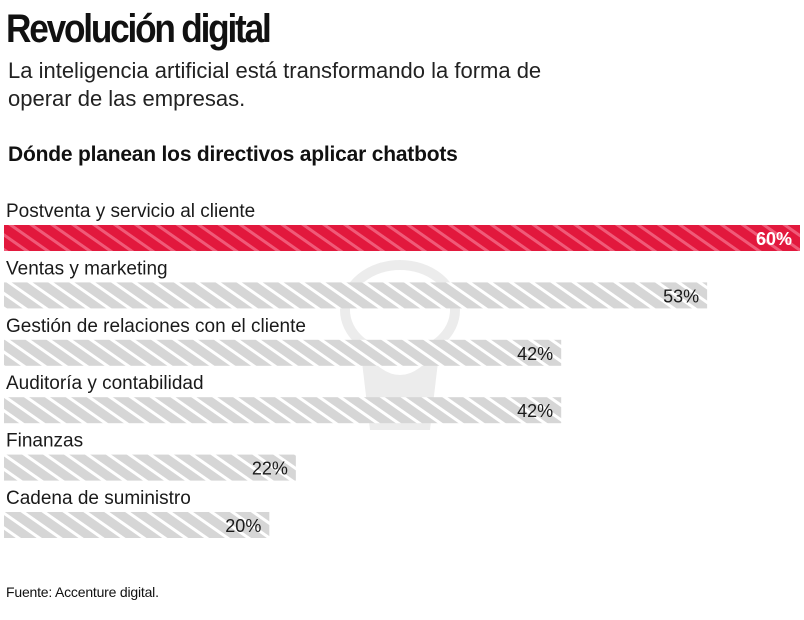 This screenshot has width=804, height=620. What do you see at coordinates (98, 498) in the screenshot?
I see `category-label: Cadena de suministro` at bounding box center [98, 498].